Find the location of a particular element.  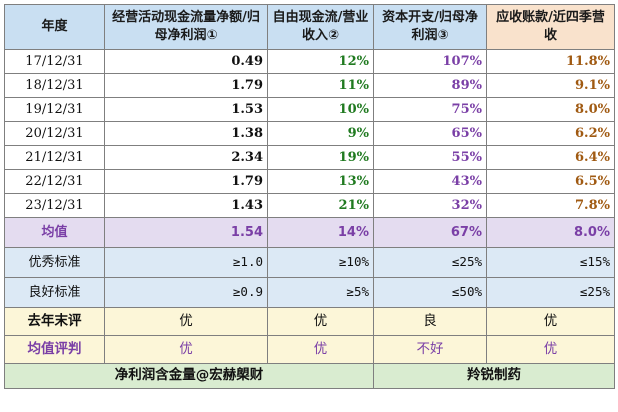

good-ocf: ≥0.9 is located at coordinates (186, 292).